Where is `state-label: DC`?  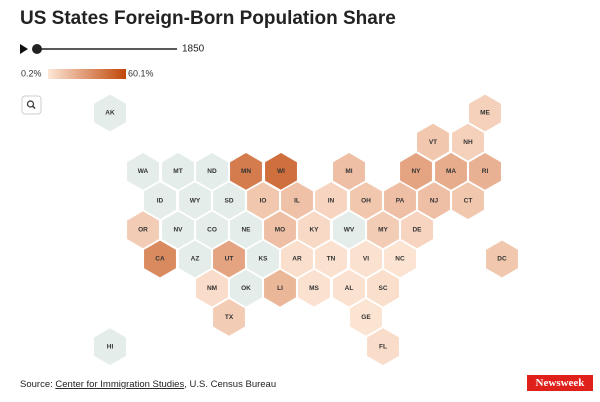
state-label: DC is located at coordinates (502, 259).